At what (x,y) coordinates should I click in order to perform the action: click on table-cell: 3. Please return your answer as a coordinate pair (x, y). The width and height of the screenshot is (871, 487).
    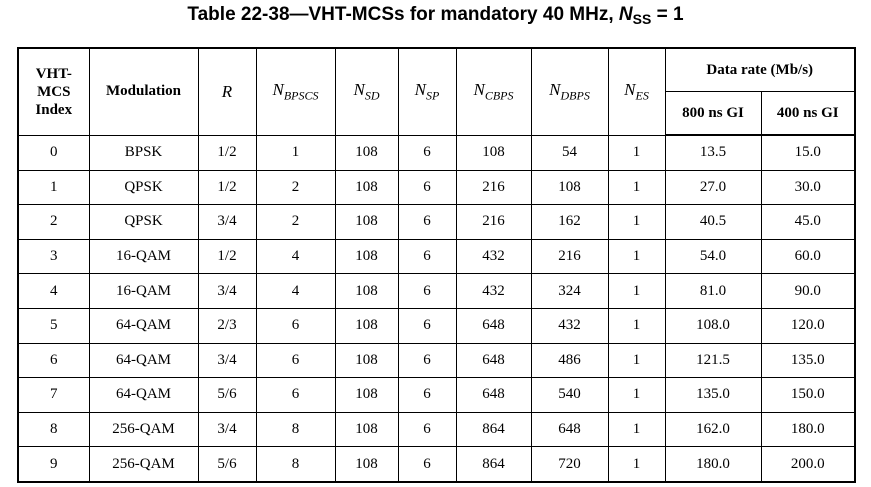
    Looking at the image, I should click on (53, 256).